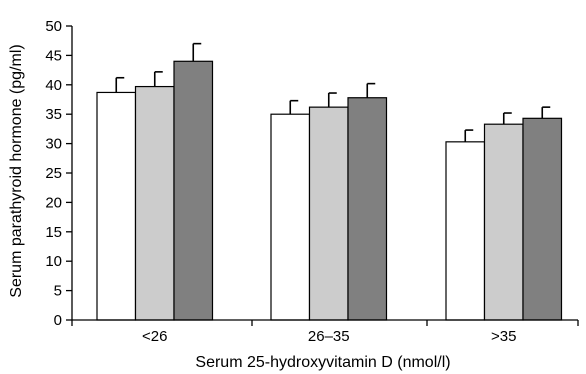 The height and width of the screenshot is (374, 586). What do you see at coordinates (154, 336) in the screenshot?
I see `x-tick-label: <26` at bounding box center [154, 336].